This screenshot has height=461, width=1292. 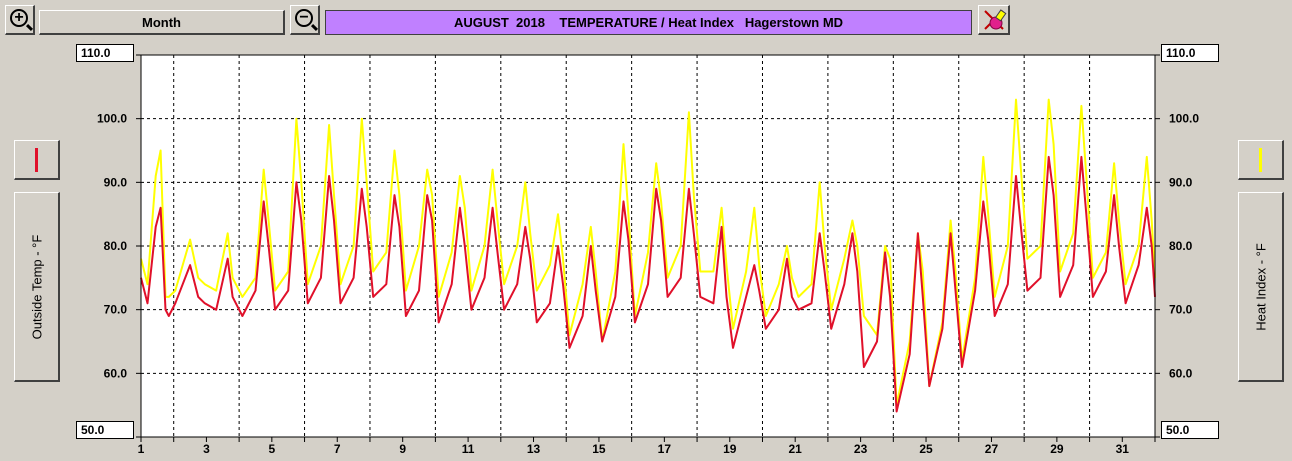 What do you see at coordinates (116, 246) in the screenshot?
I see `y-tick-label-left: 80.0` at bounding box center [116, 246].